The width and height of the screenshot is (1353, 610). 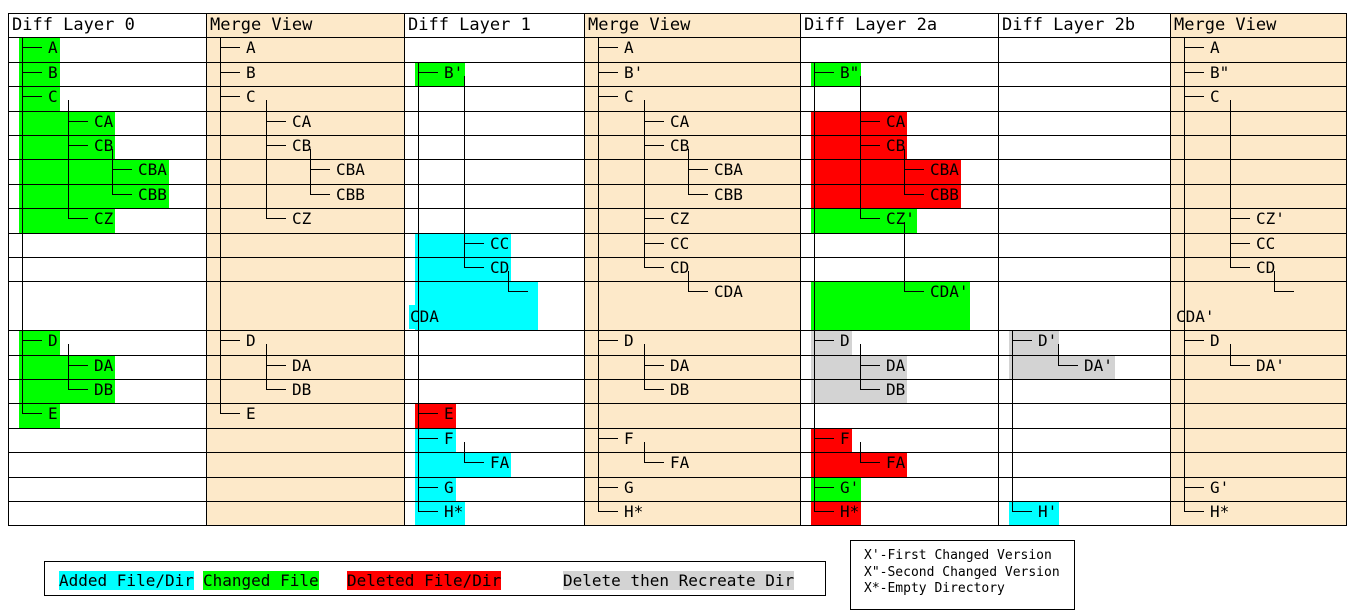 I want to click on tree-node-label: FA, so click(x=680, y=463).